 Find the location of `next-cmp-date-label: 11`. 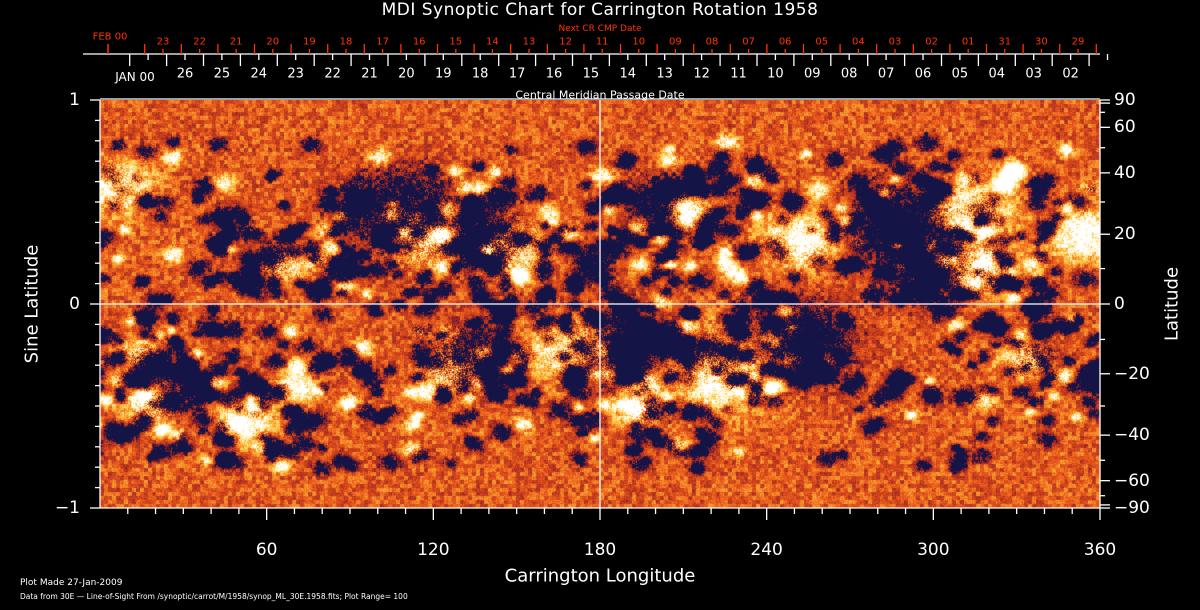

next-cmp-date-label: 11 is located at coordinates (602, 42).